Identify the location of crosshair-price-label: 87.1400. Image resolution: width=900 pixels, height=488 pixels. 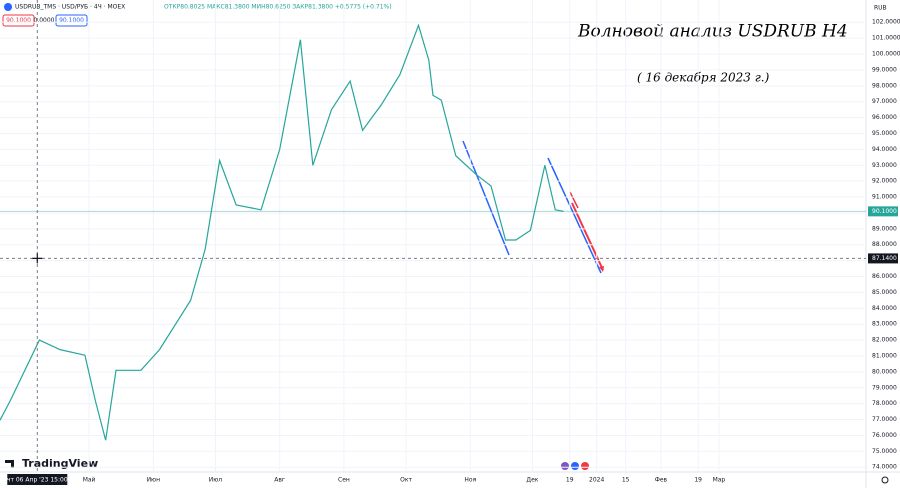
(884, 258).